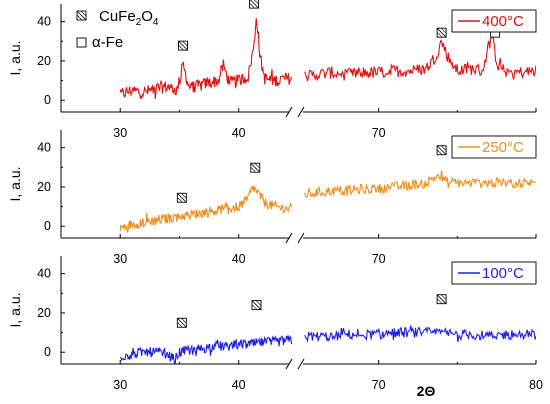  What do you see at coordinates (420, 334) in the screenshot?
I see `series-line-100c-seg2` at bounding box center [420, 334].